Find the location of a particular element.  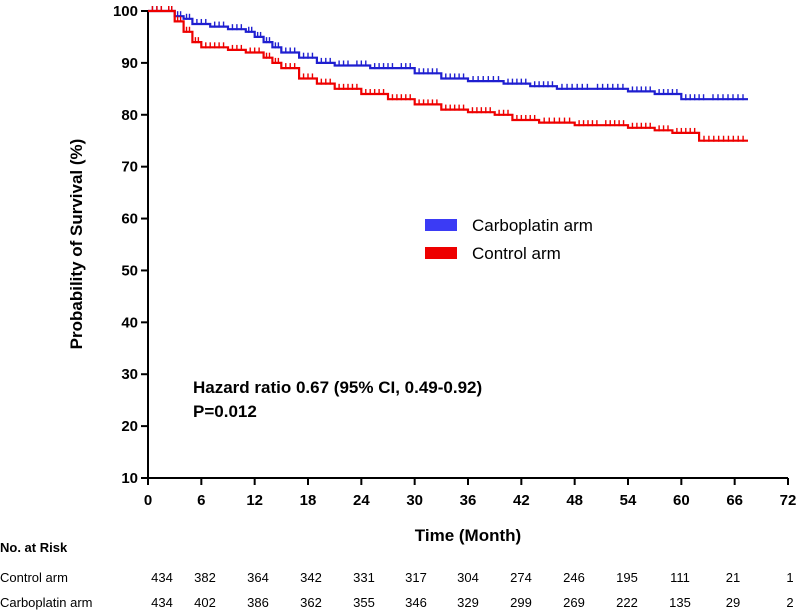

risk-value: 299 is located at coordinates (521, 602).